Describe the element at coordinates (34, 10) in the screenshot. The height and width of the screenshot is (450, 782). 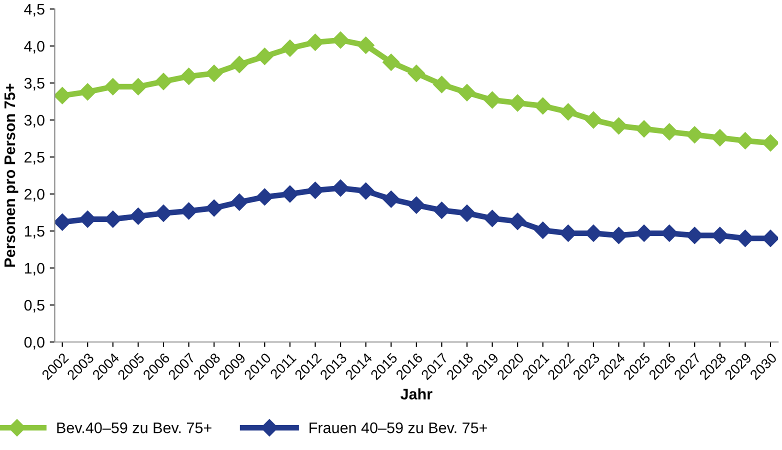
I see `y-tick-label: 4,5` at that location.